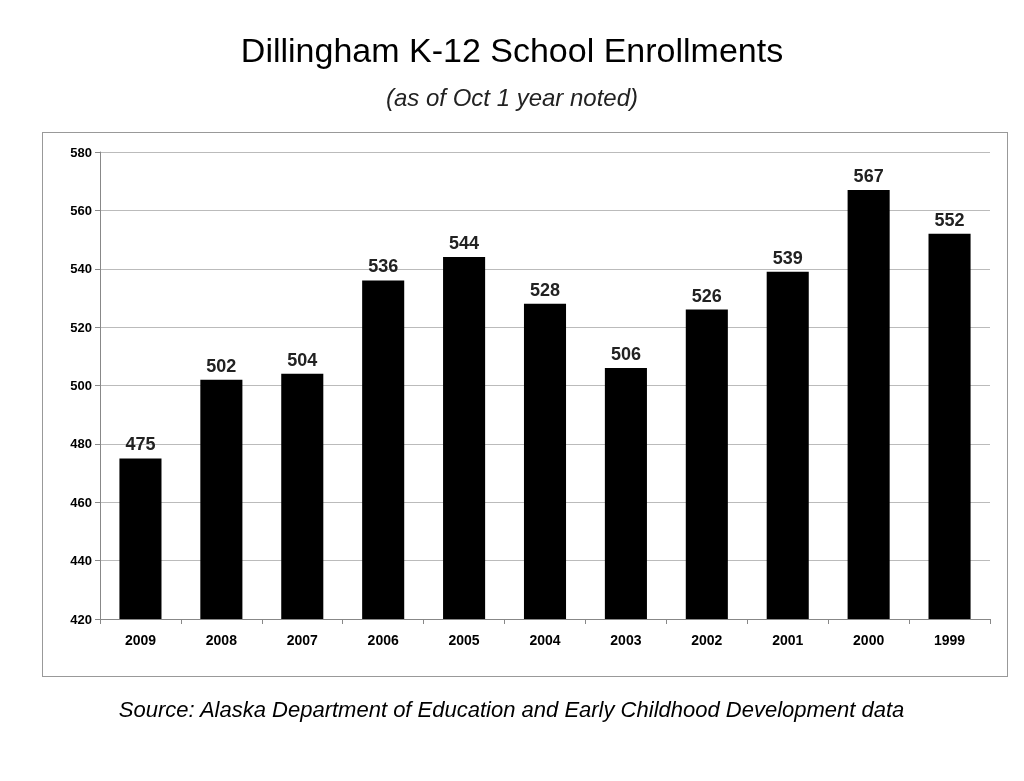 The height and width of the screenshot is (781, 1024). Describe the element at coordinates (869, 640) in the screenshot. I see `x-tick-label: 2000` at that location.